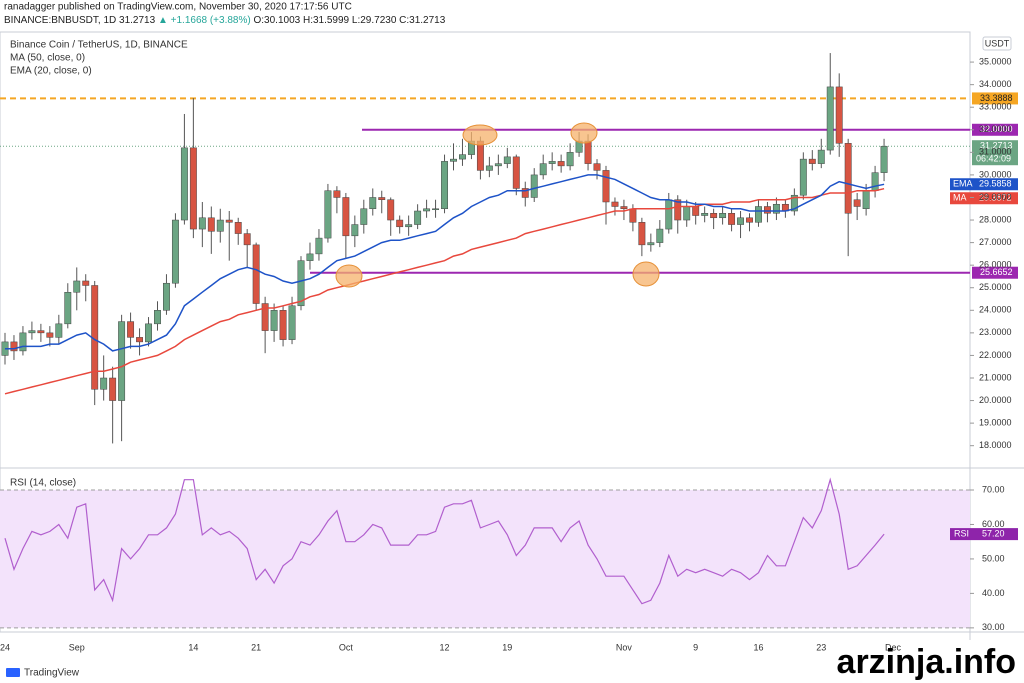 The width and height of the screenshot is (1024, 683). I want to click on logo-icon, so click(13, 672).